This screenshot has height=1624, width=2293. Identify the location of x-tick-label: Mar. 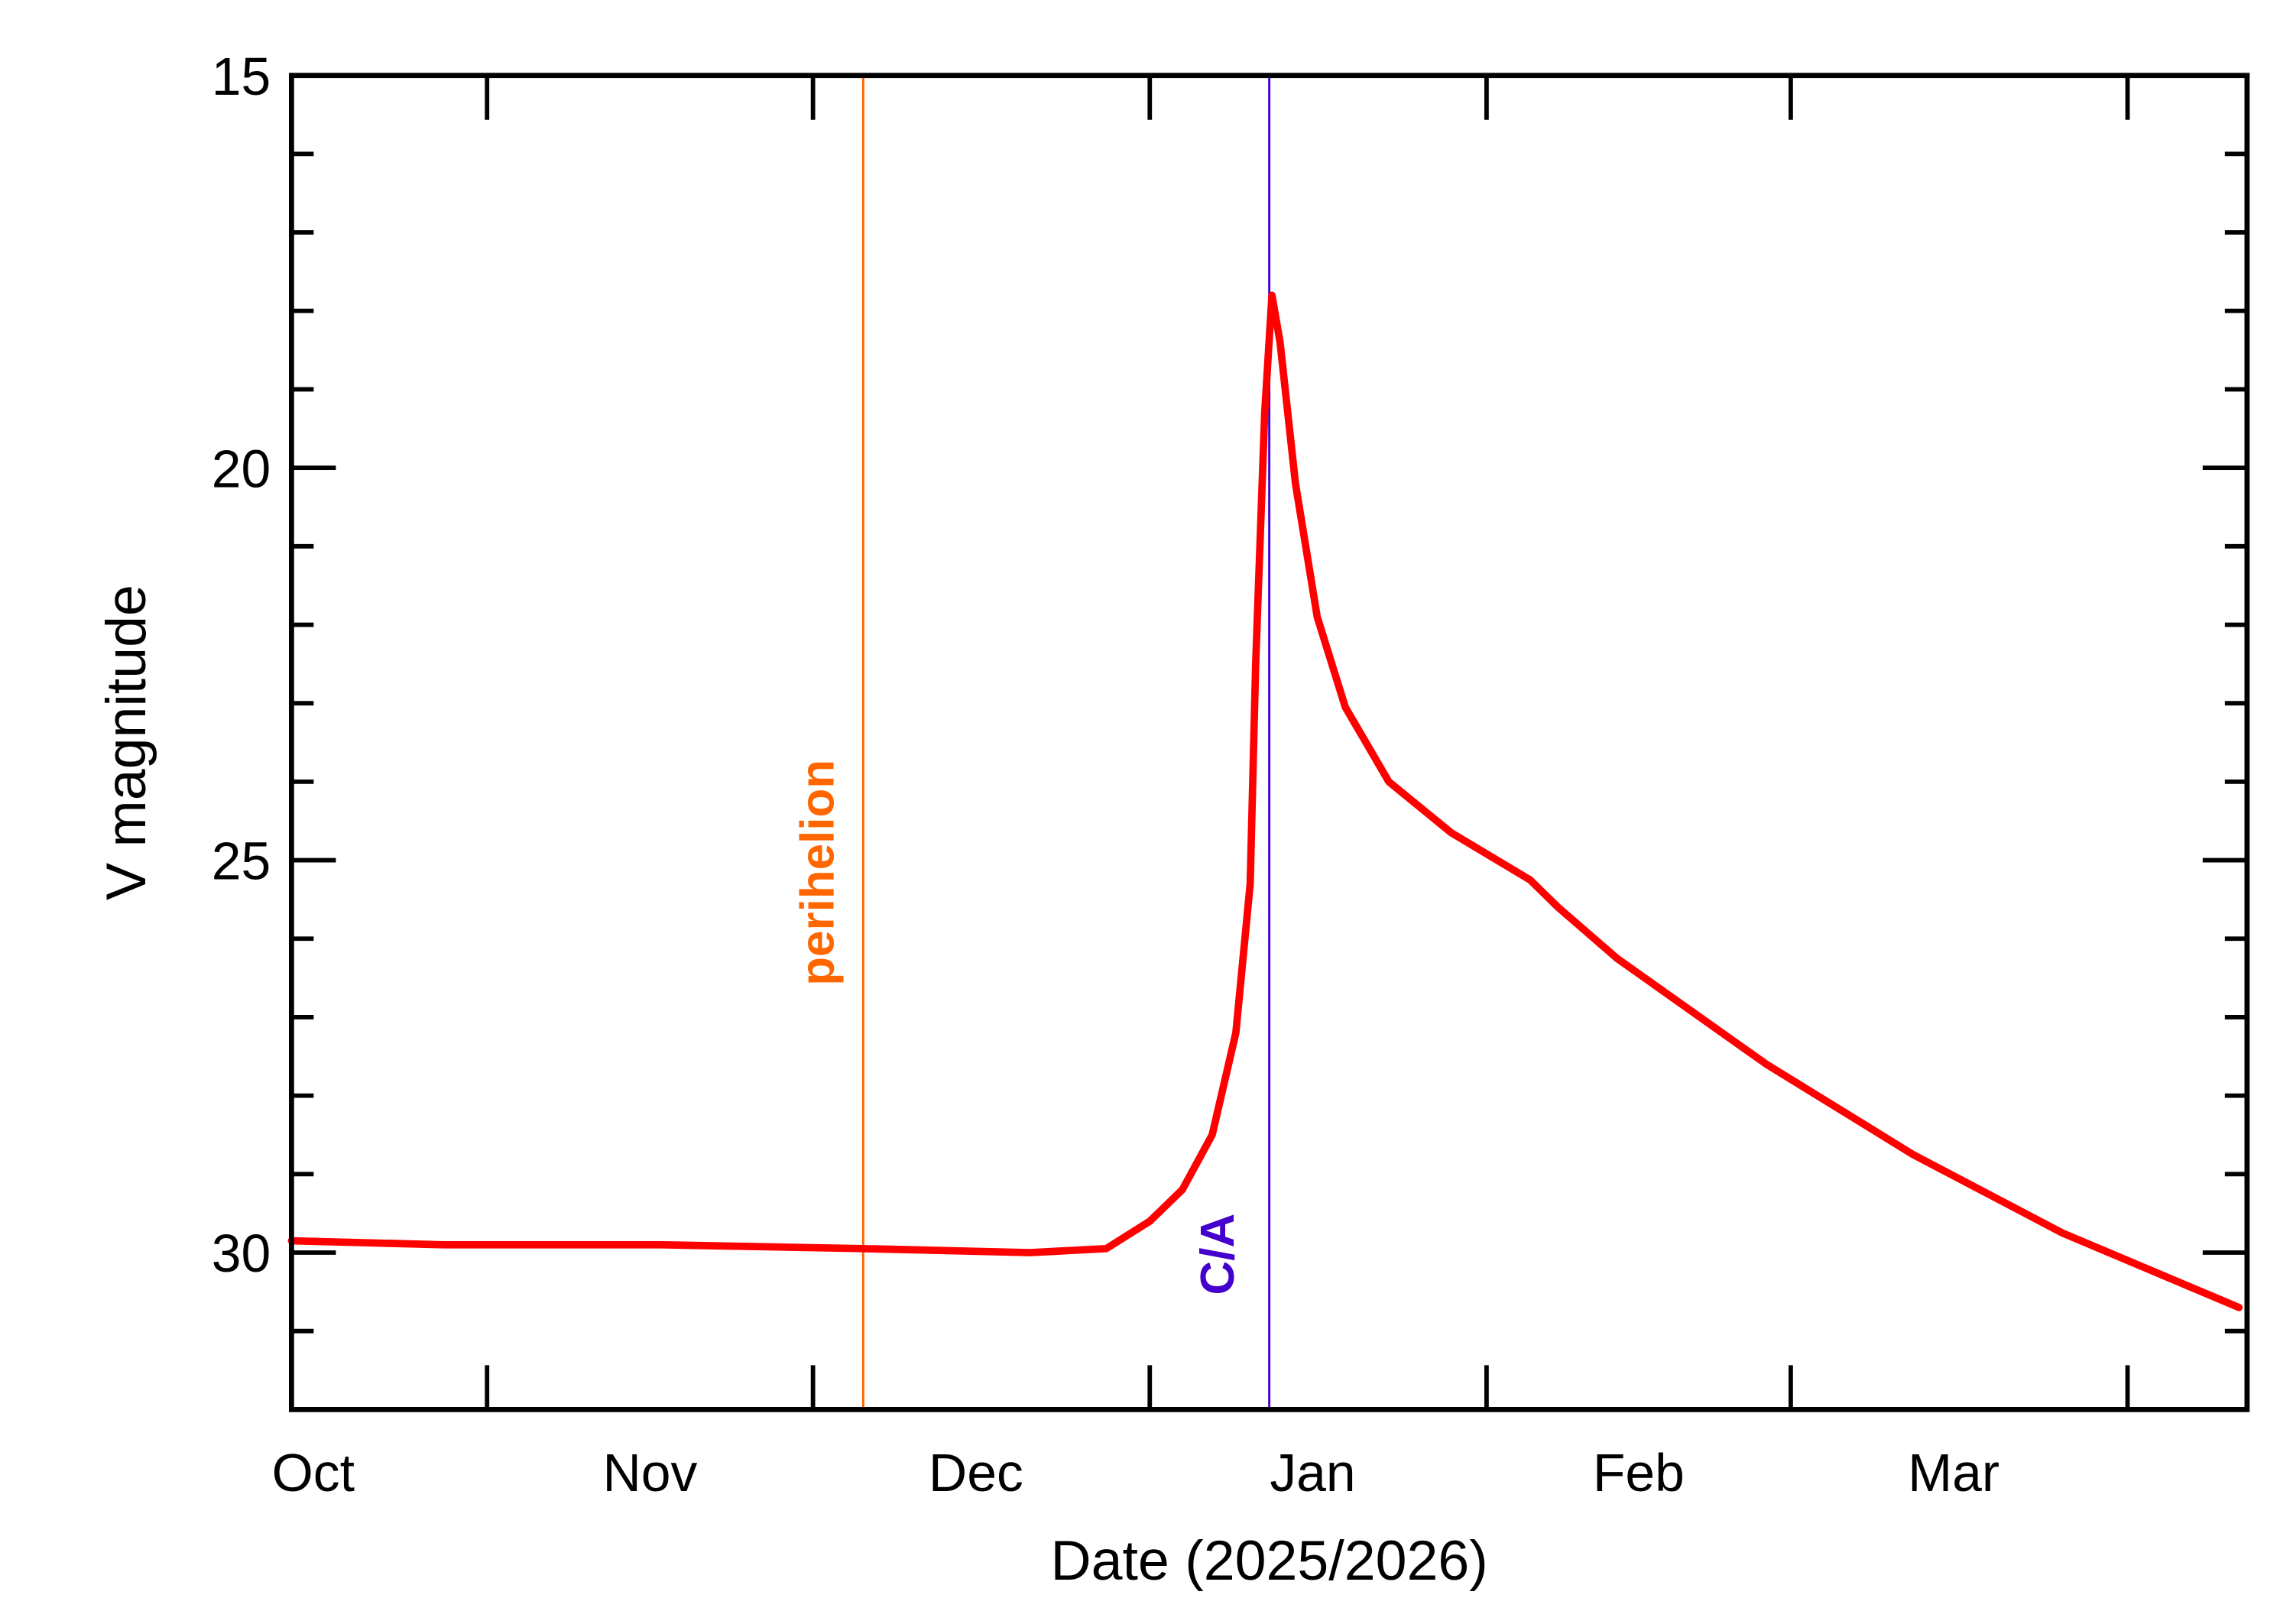
(1953, 1472).